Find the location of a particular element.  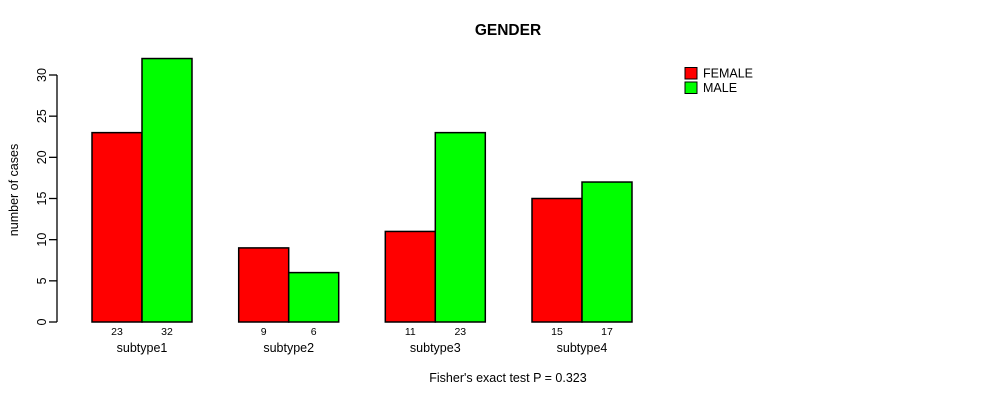

bar-value-subtype1-male: 32 is located at coordinates (167, 332).